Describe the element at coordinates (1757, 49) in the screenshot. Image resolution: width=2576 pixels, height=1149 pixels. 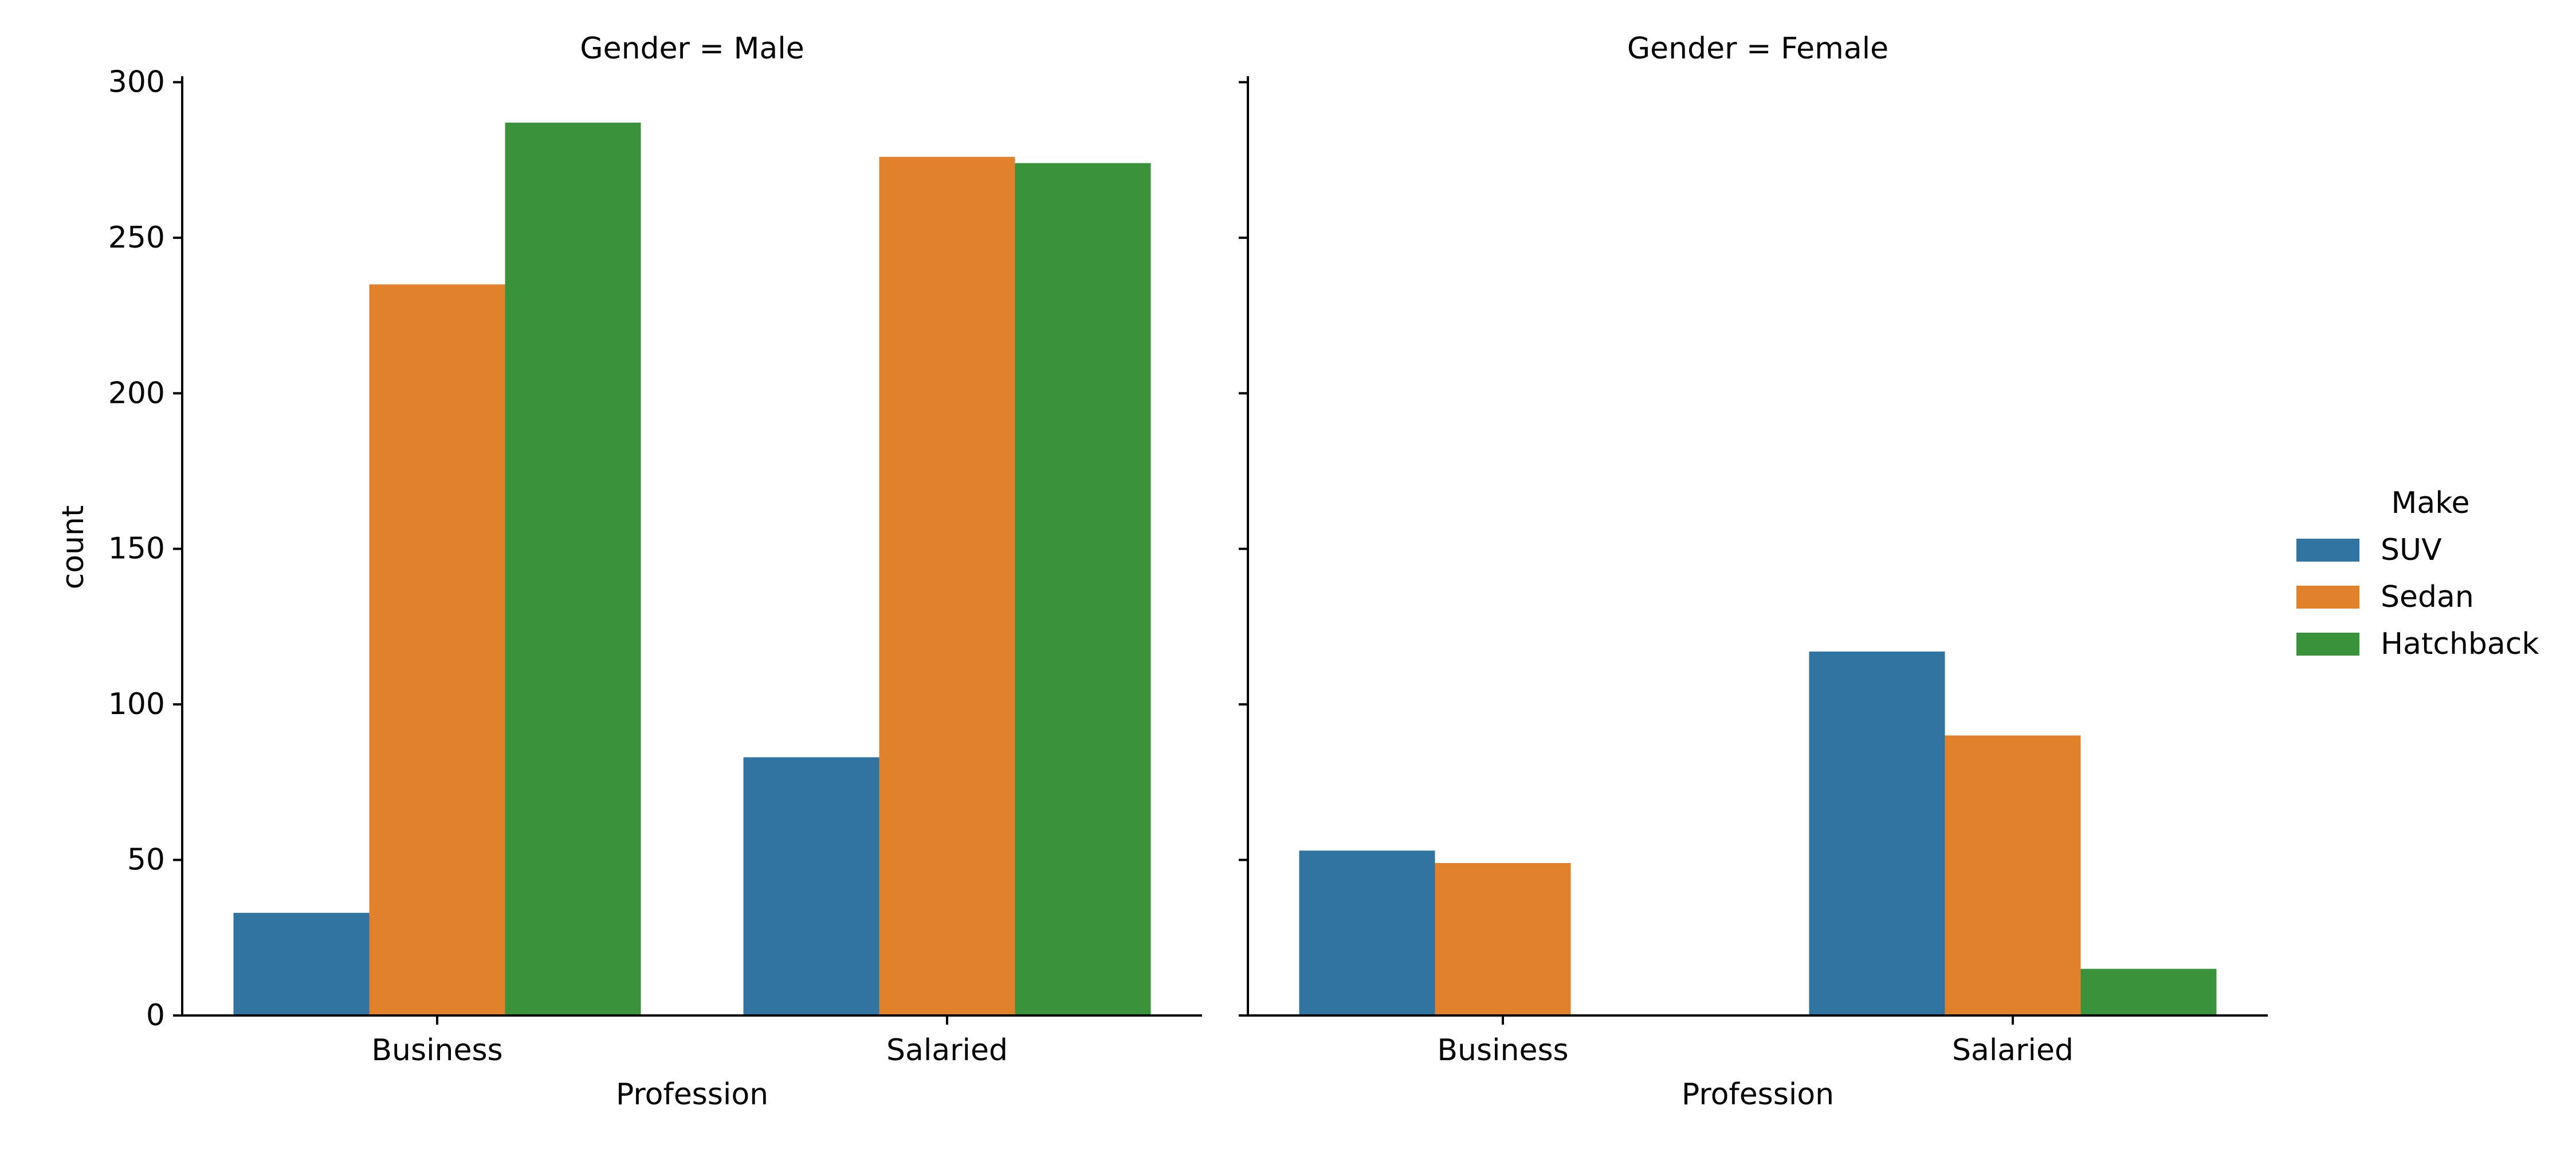
I see `facet-title: Gender = Female` at that location.